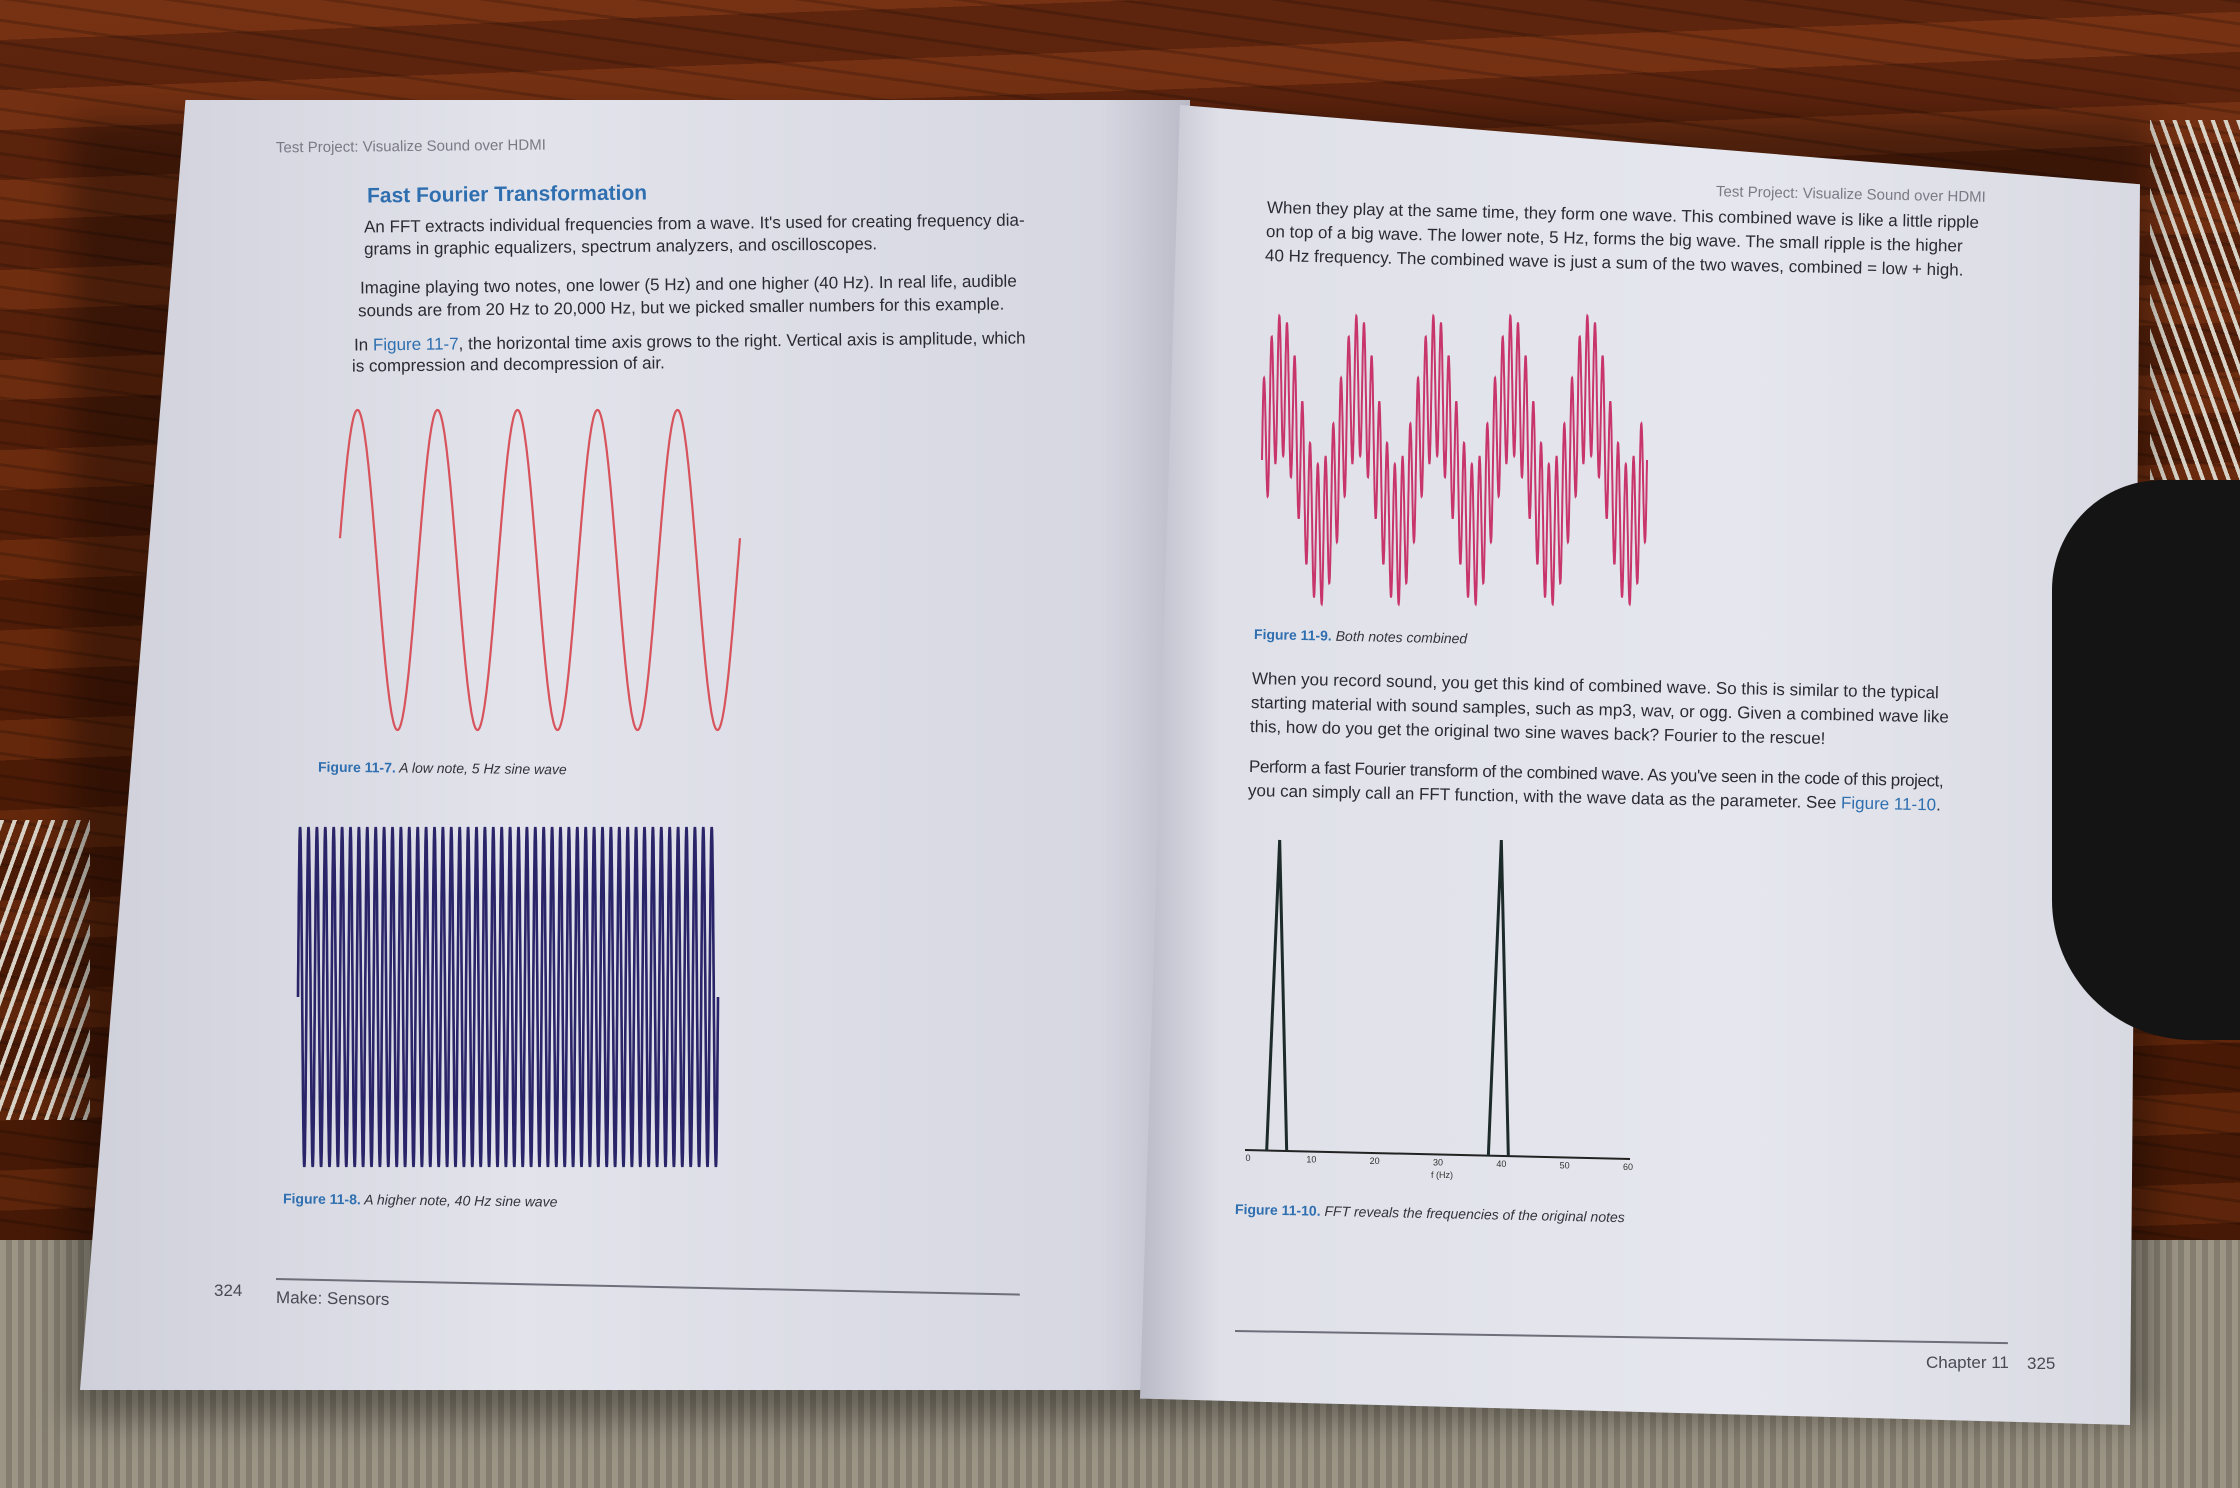  Describe the element at coordinates (507, 194) in the screenshot. I see `section-heading: Fast Fourier Transformation` at that location.